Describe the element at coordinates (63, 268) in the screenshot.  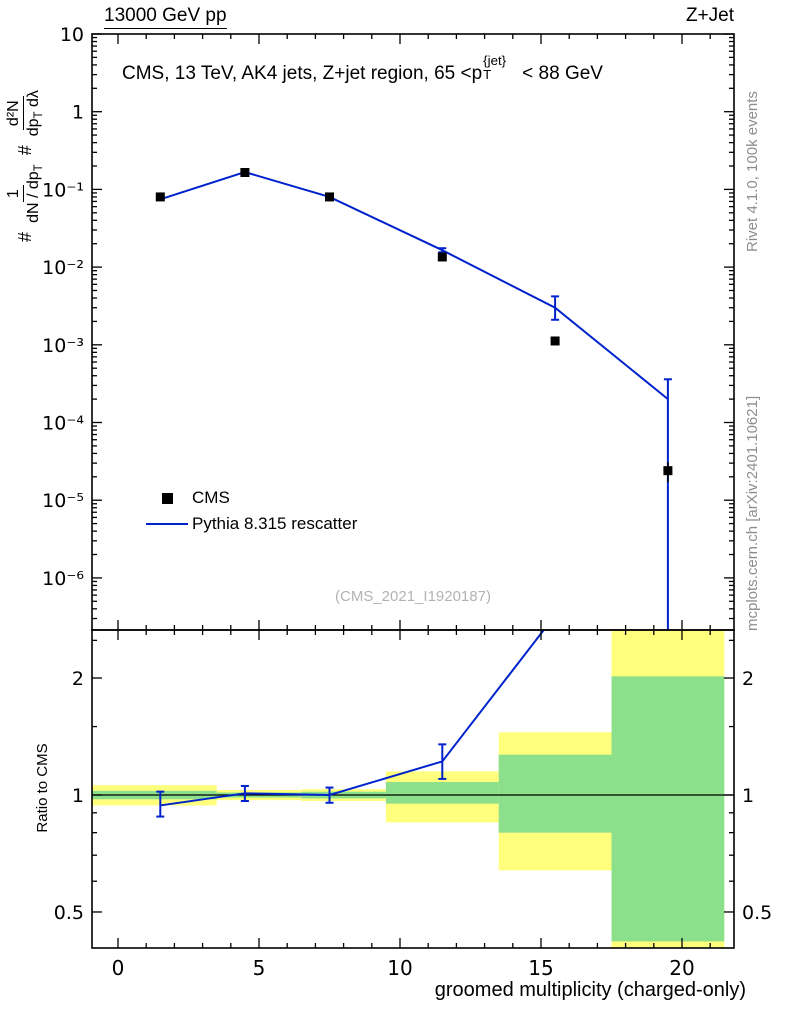
I see `svg-text: 10⁻²` at that location.